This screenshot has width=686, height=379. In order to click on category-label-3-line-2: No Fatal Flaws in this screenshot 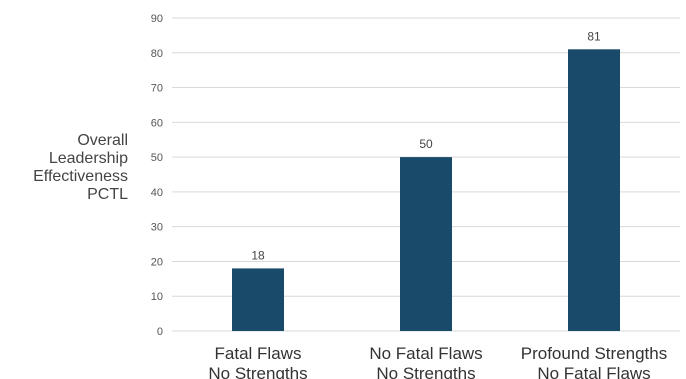, I will do `click(593, 371)`.